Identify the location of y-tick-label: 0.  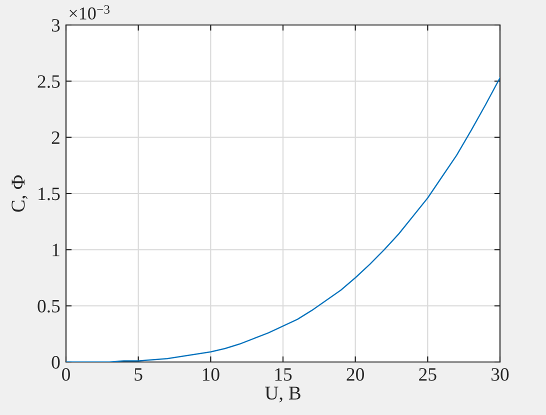
(56, 362).